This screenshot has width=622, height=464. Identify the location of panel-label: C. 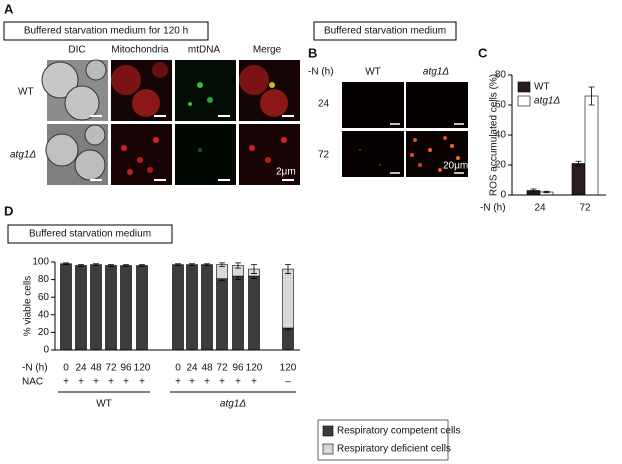
(483, 52).